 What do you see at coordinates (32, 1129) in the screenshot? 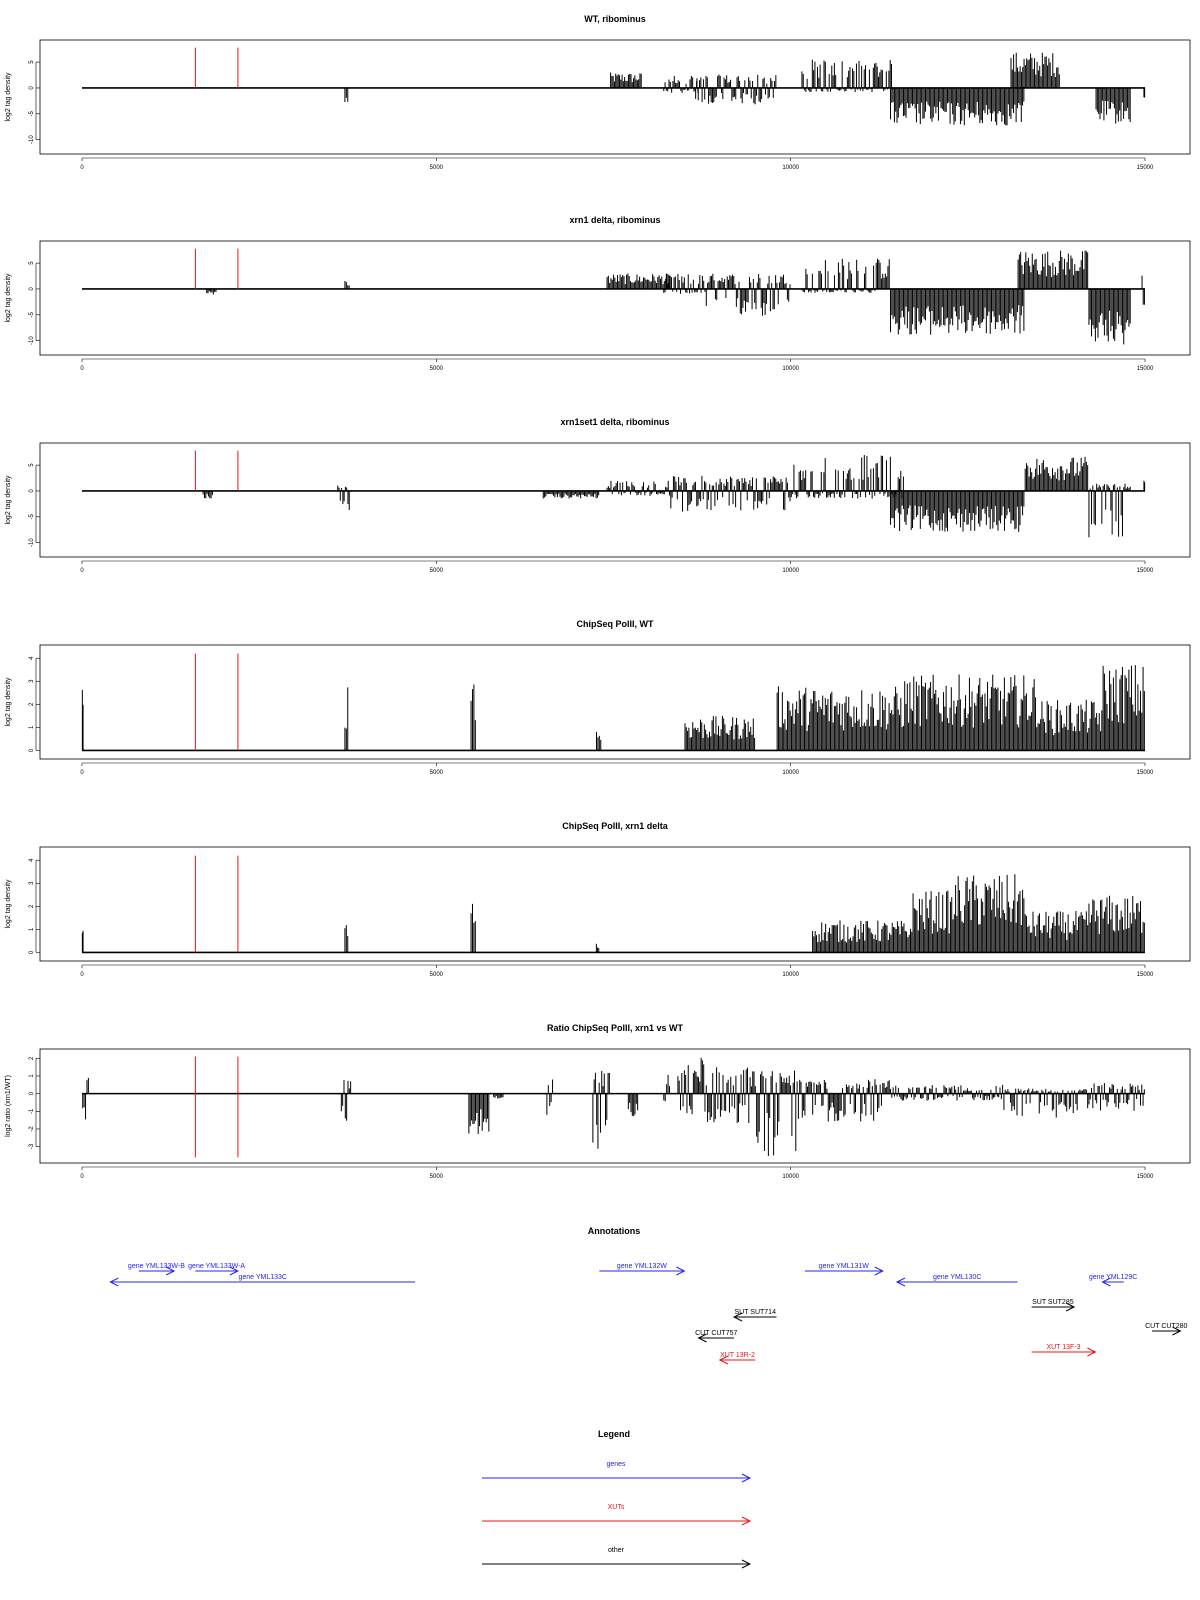
I see `y-tick-label: -2` at bounding box center [32, 1129].